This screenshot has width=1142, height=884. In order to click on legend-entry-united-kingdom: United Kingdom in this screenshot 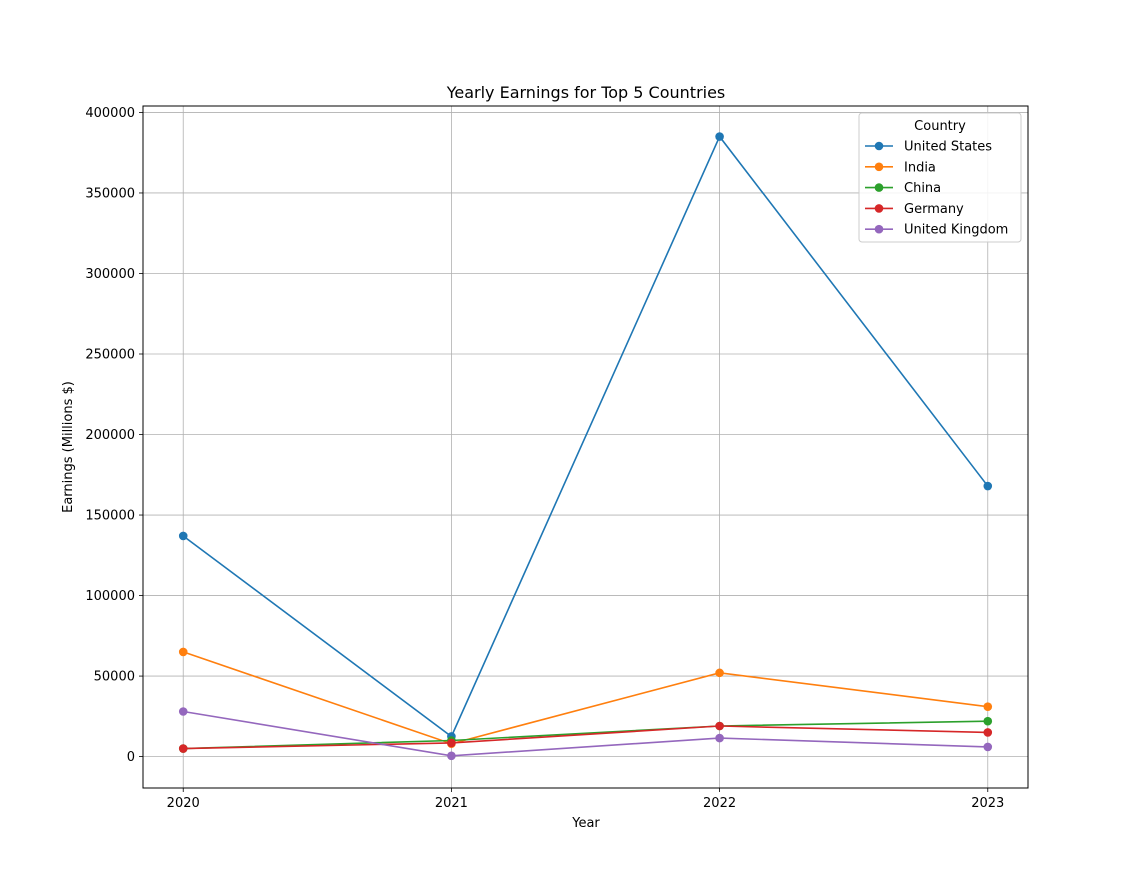, I will do `click(936, 230)`.